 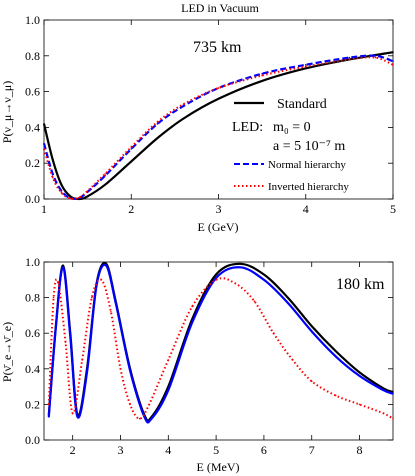 I want to click on top-y-tick-label: 1.0, so click(x=32, y=20).